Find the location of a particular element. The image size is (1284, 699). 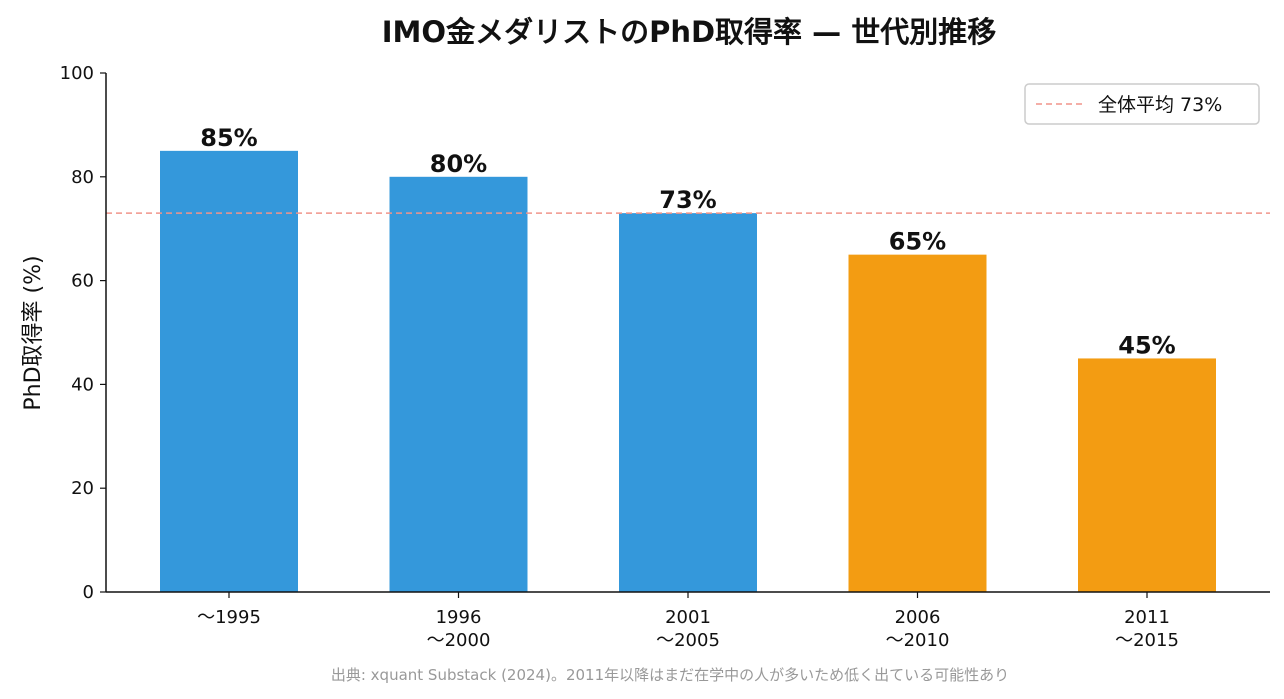

bar-value-label-2: 80% is located at coordinates (458, 164).